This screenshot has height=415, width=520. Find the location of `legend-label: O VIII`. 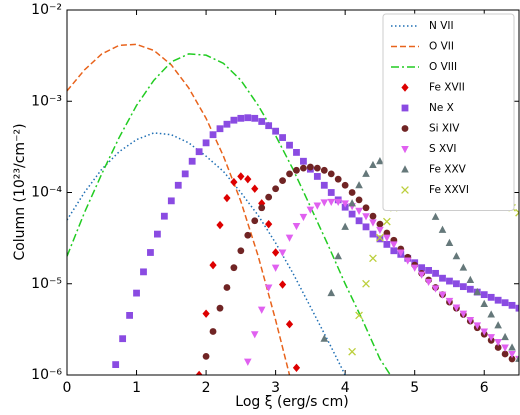

legend-label: O VIII is located at coordinates (443, 67).